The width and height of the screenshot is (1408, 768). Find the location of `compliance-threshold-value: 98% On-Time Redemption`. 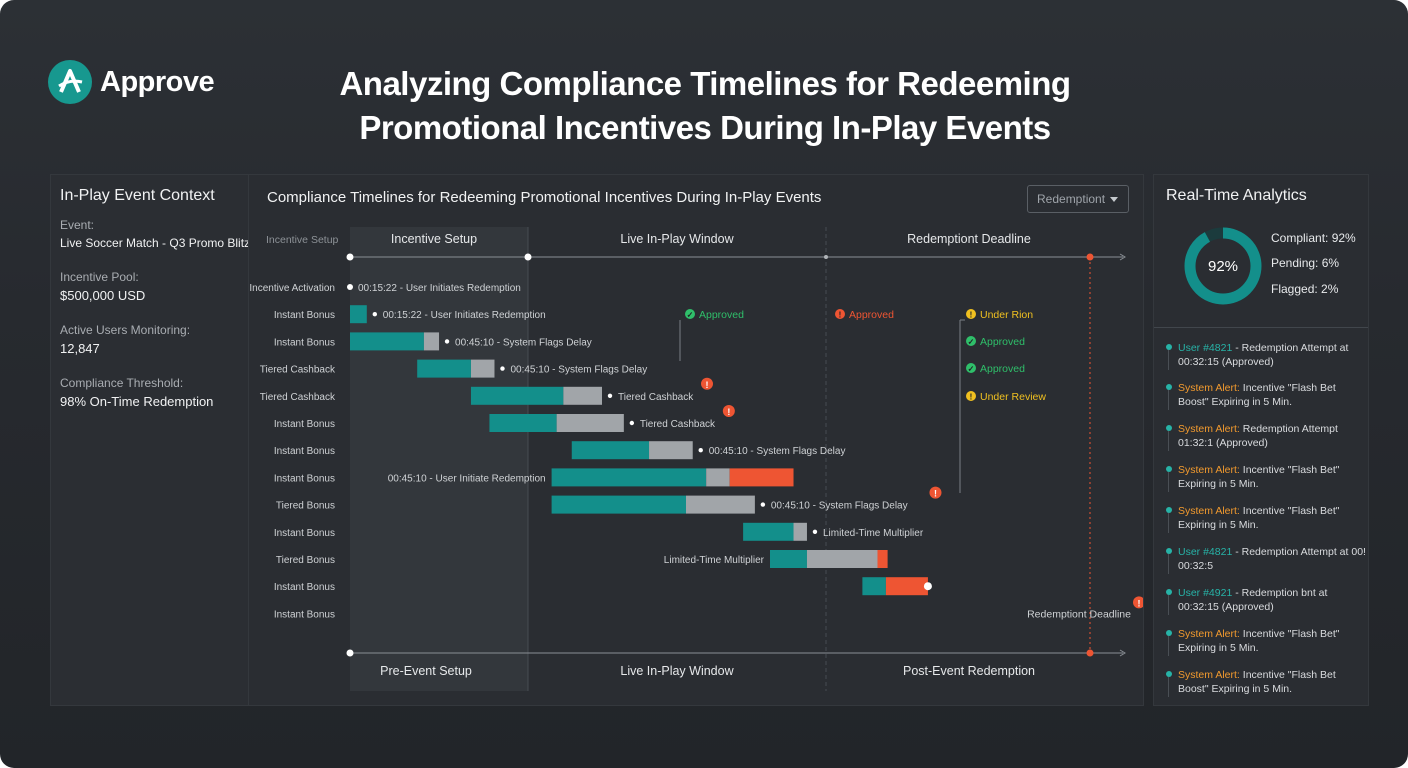

compliance-threshold-value: 98% On-Time Redemption is located at coordinates (137, 401).